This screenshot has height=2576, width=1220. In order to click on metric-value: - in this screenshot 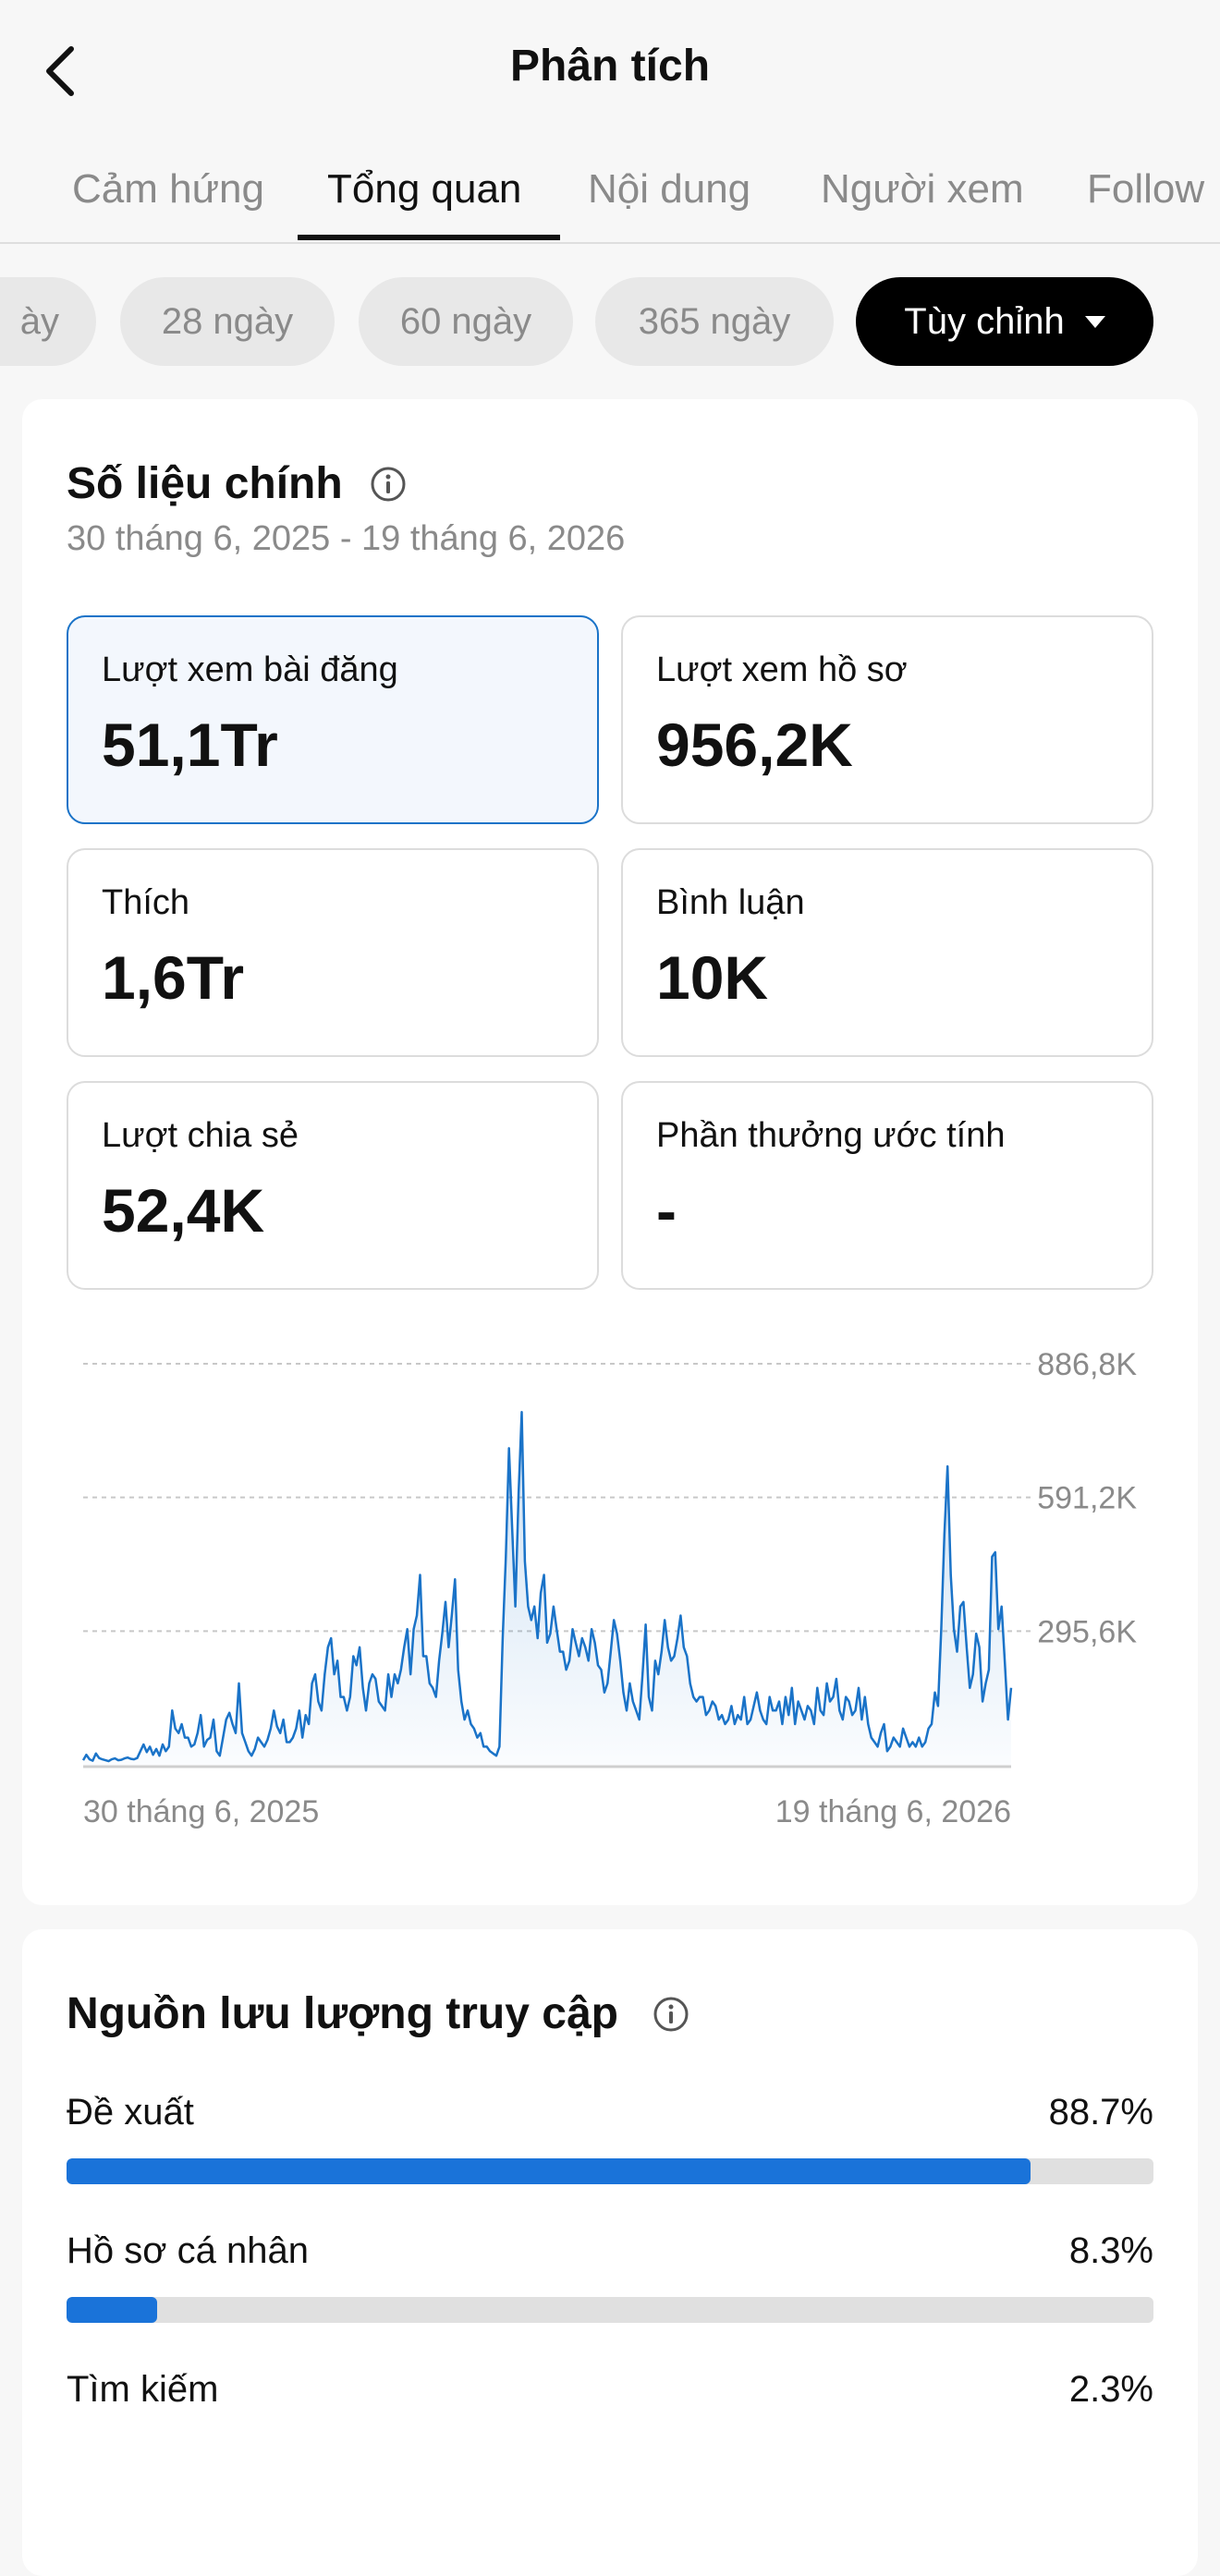, I will do `click(666, 1210)`.